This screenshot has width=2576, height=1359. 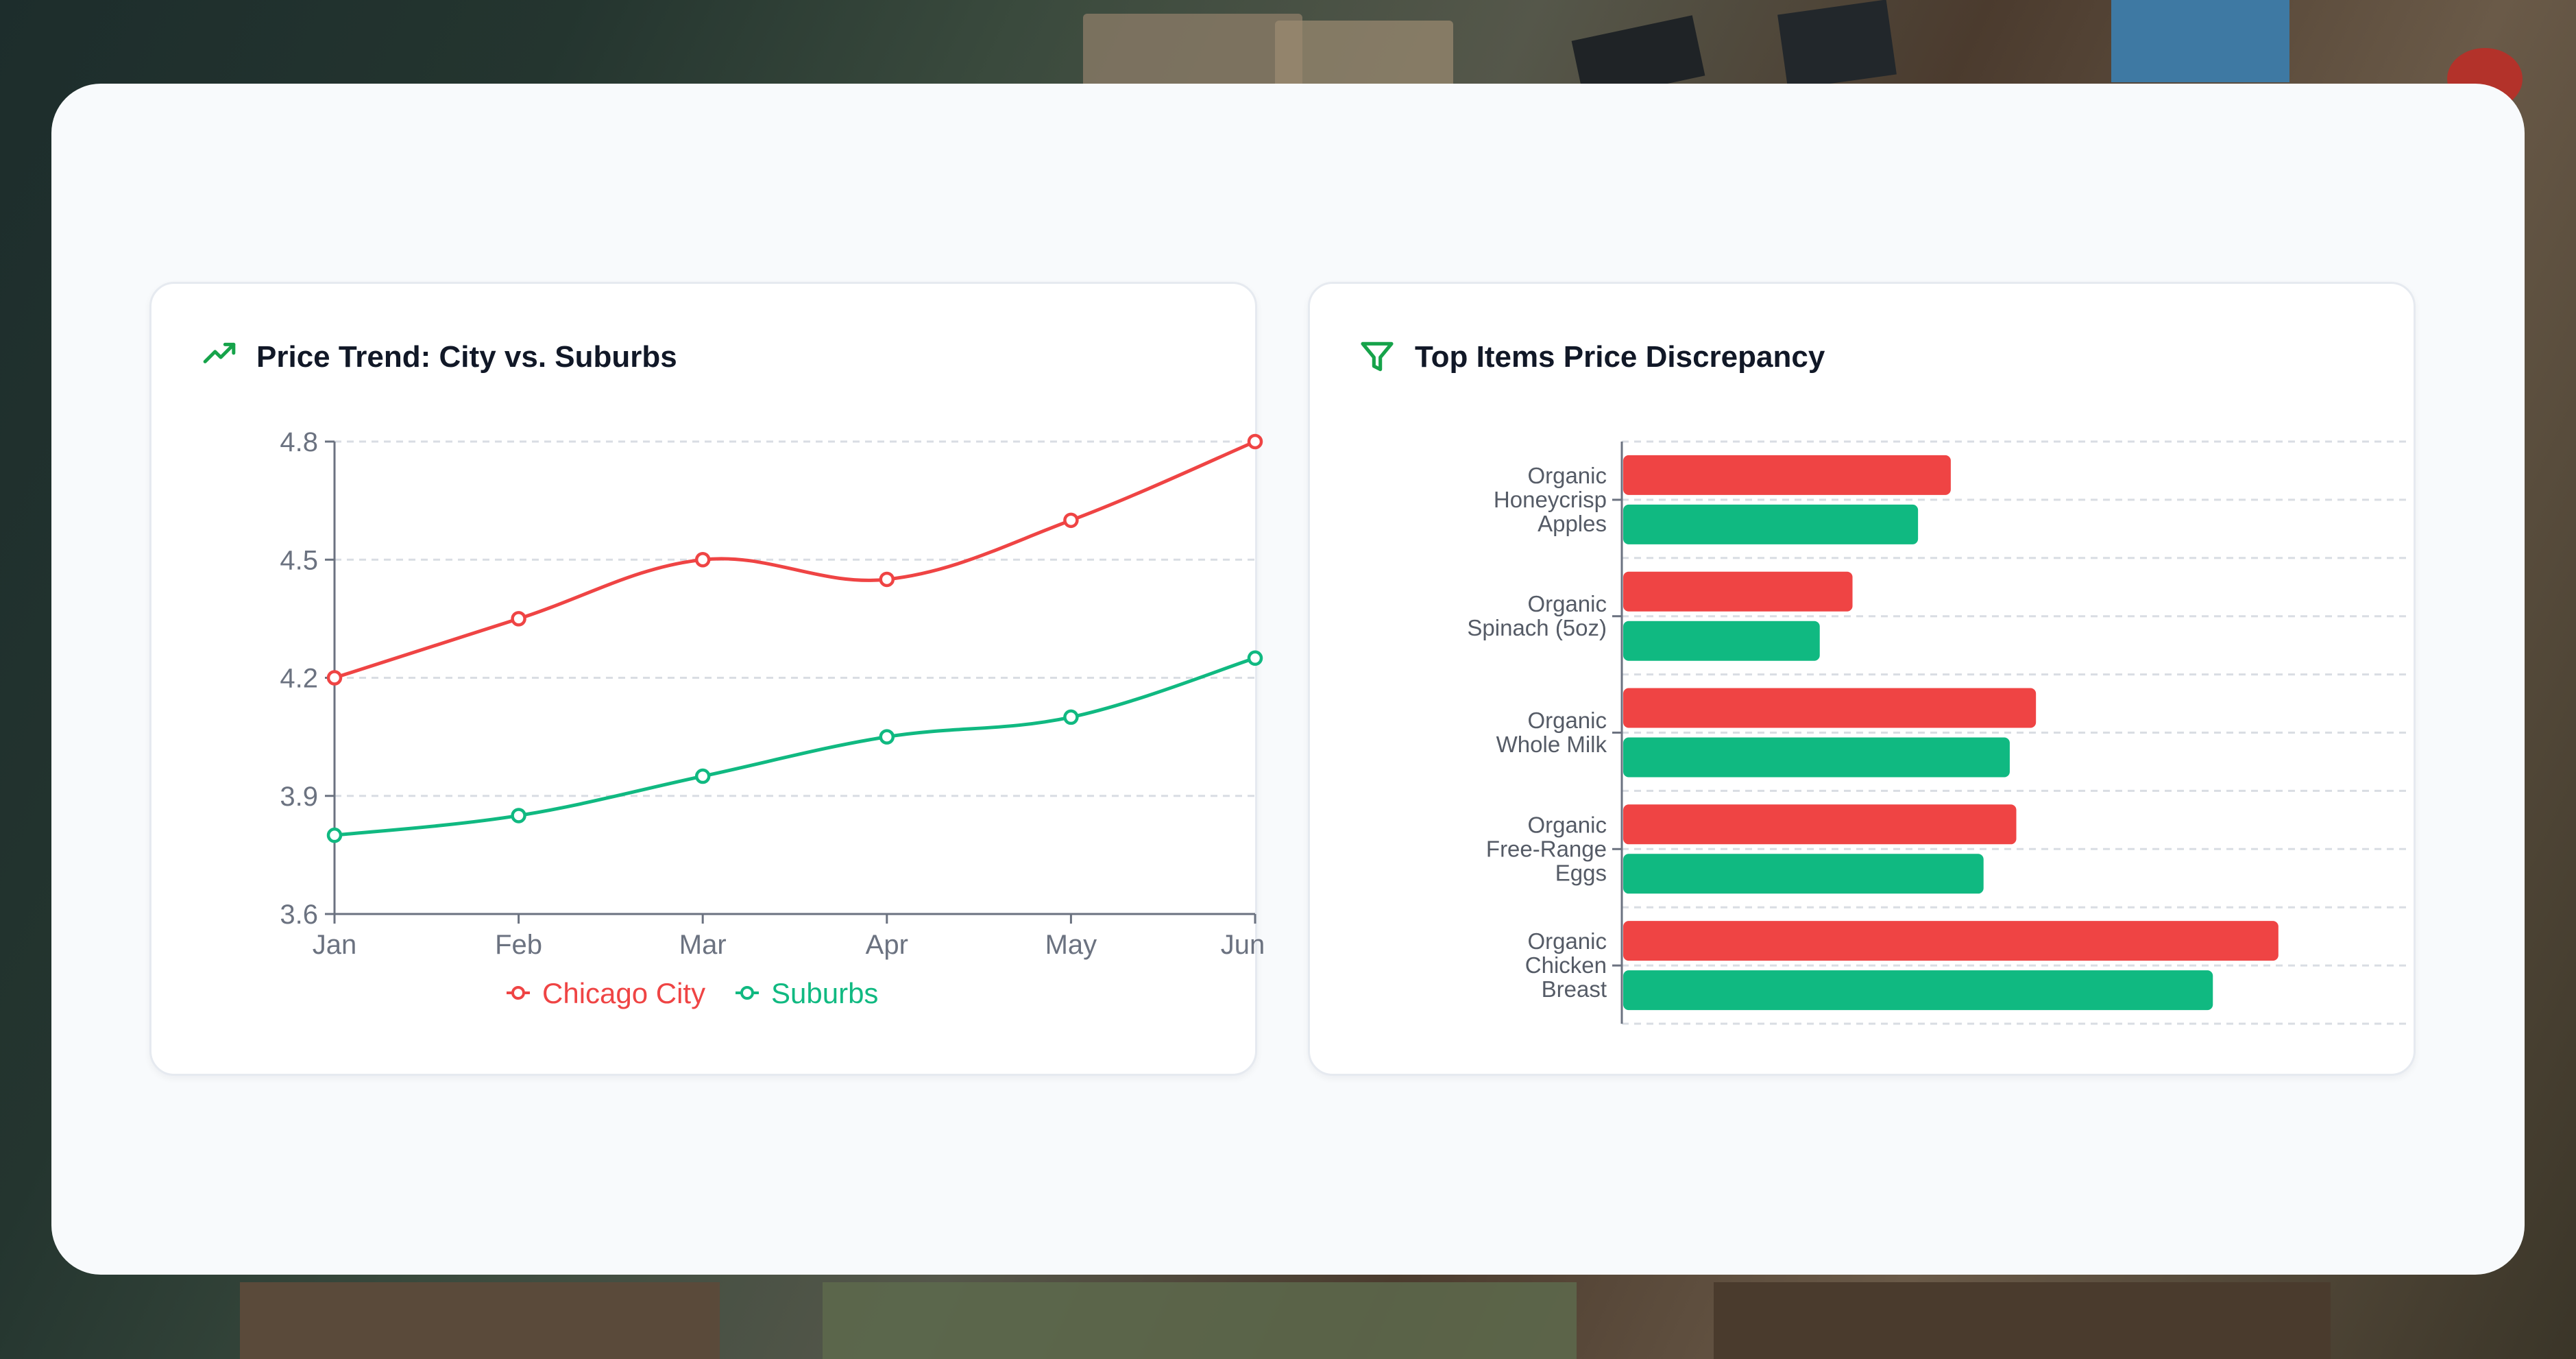 What do you see at coordinates (824, 993) in the screenshot?
I see `legend-label: Suburbs` at bounding box center [824, 993].